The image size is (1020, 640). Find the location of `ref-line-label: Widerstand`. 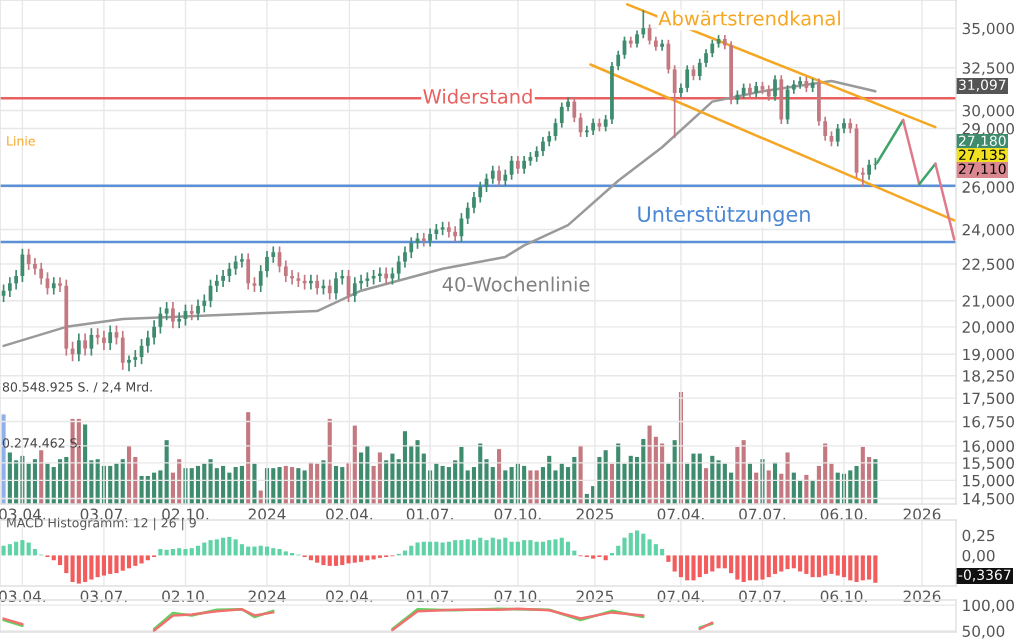

ref-line-label: Widerstand is located at coordinates (477, 96).